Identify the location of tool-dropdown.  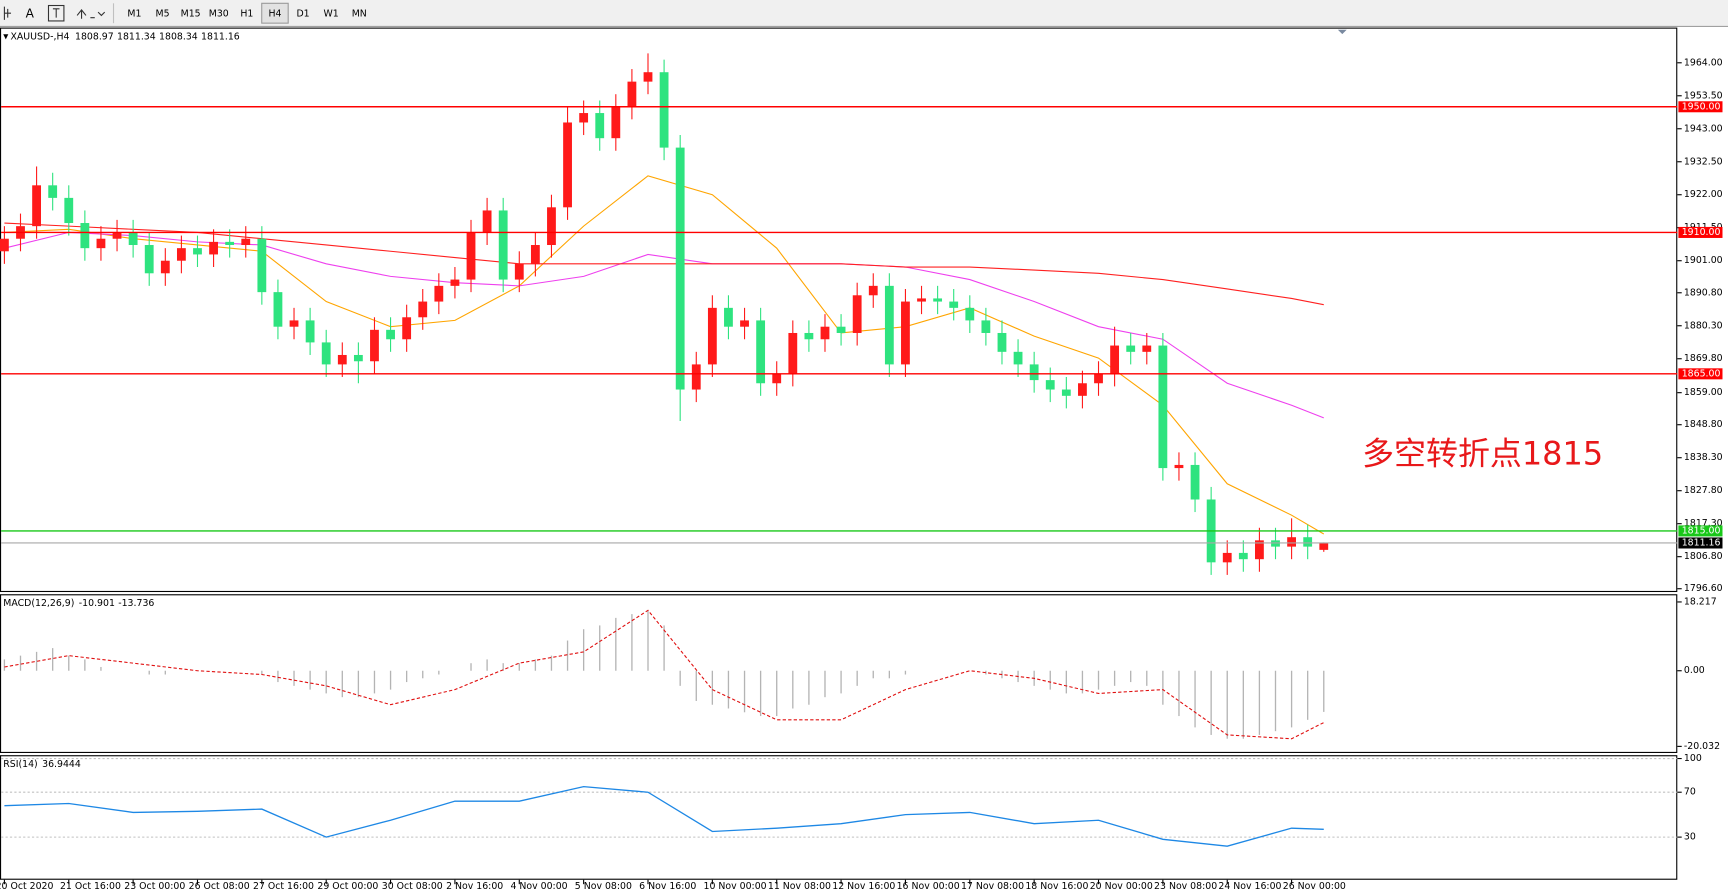
(101, 14).